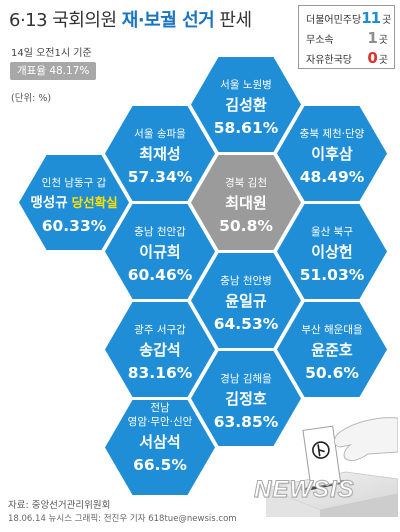  I want to click on legend-row-liberty-korea-party: 자유한국당 0 곳, so click(347, 59).